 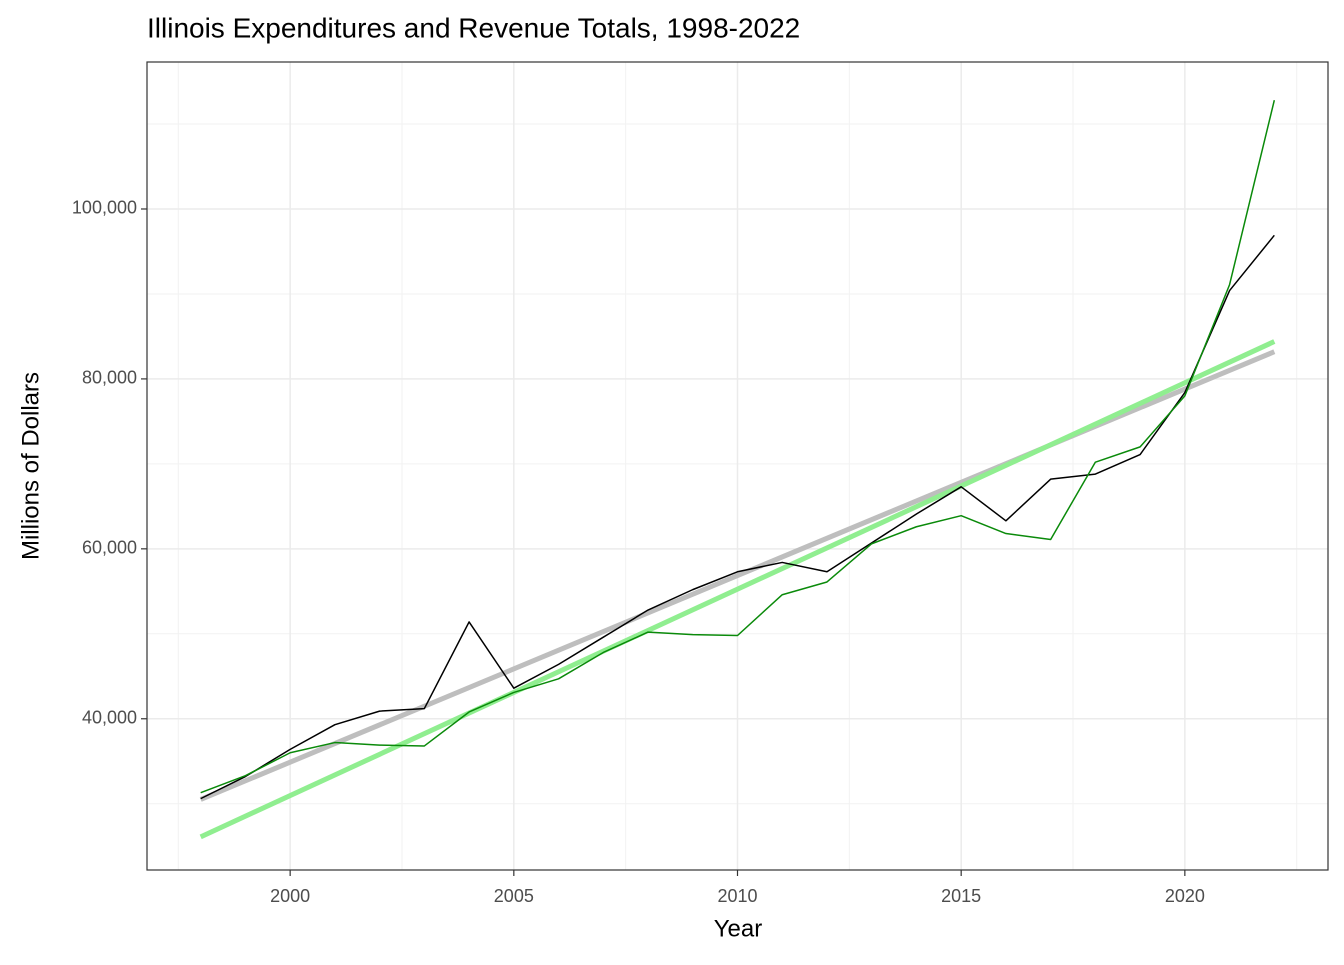 What do you see at coordinates (1185, 896) in the screenshot?
I see `x-tick-label: 2020` at bounding box center [1185, 896].